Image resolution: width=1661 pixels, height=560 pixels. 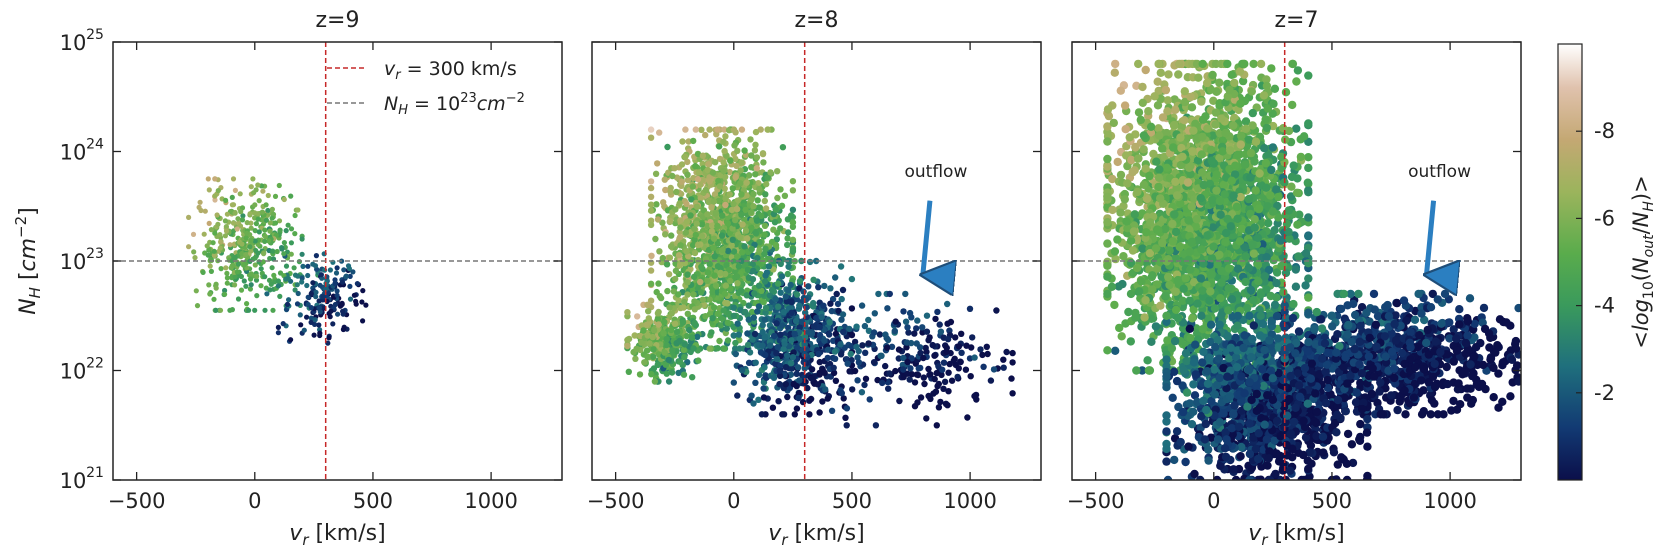 What do you see at coordinates (936, 218) in the screenshot?
I see `annotation-z8: outflow` at bounding box center [936, 218].